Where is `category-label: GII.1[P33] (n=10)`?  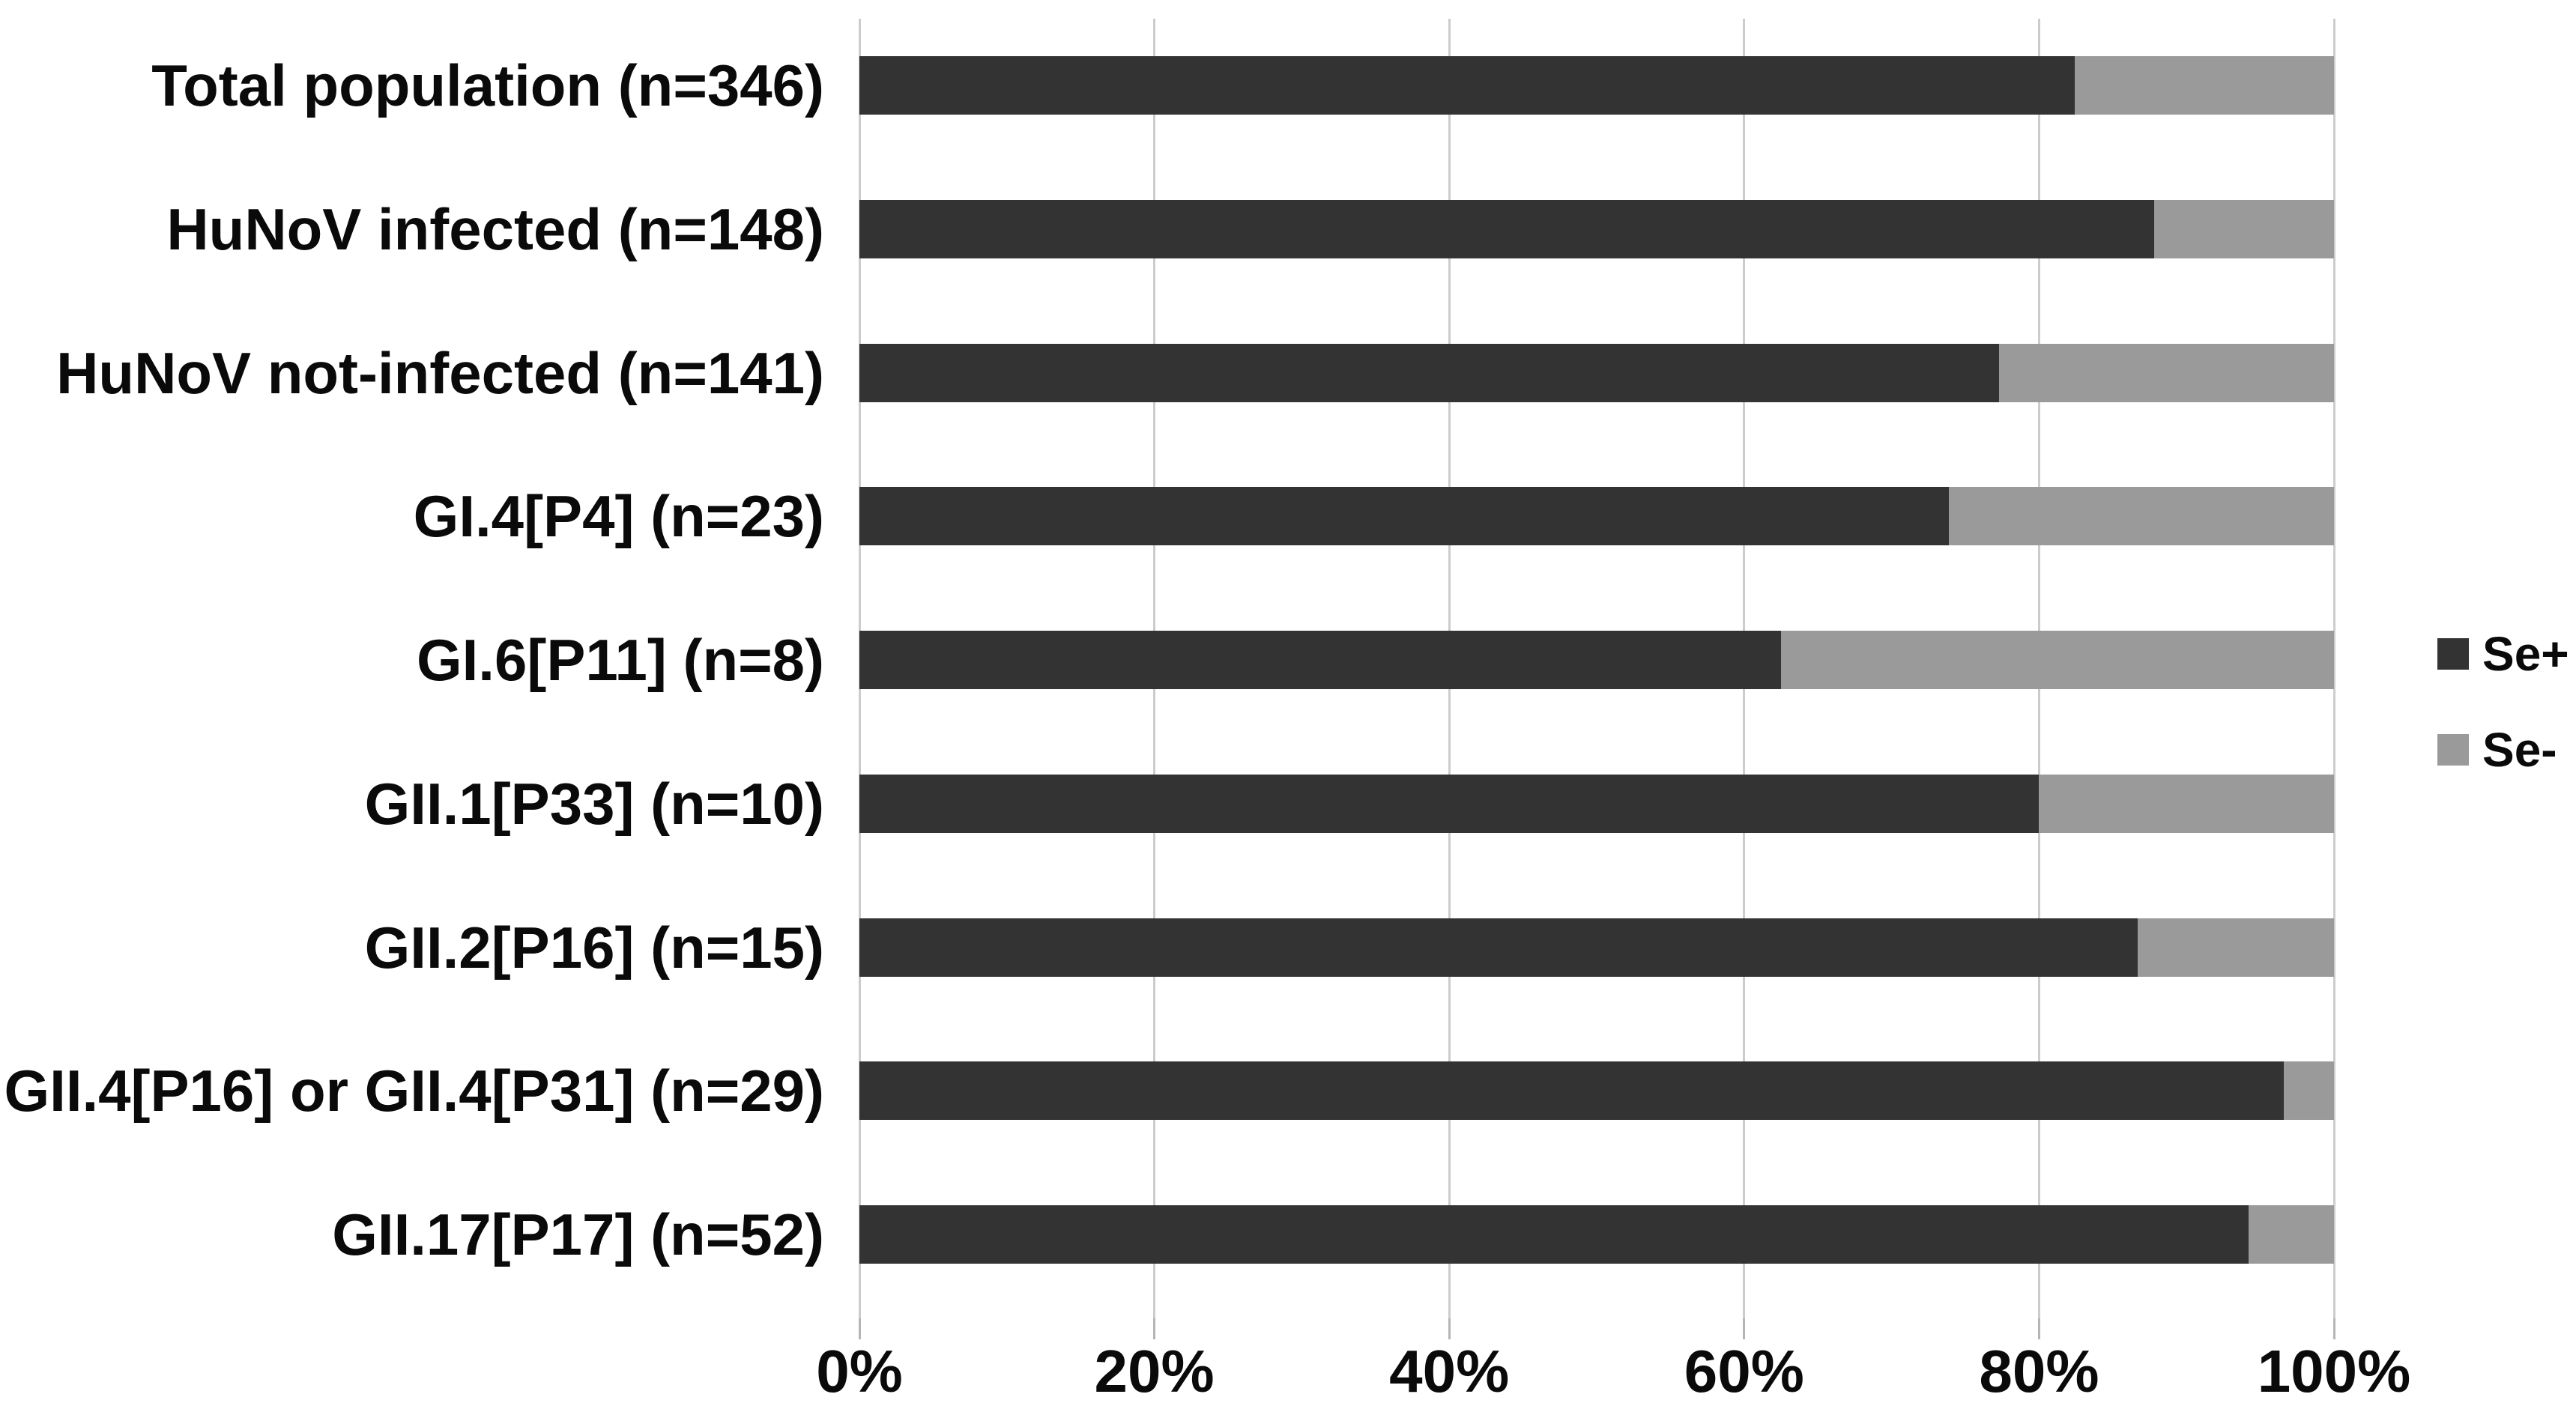 category-label: GII.1[P33] (n=10) is located at coordinates (594, 803).